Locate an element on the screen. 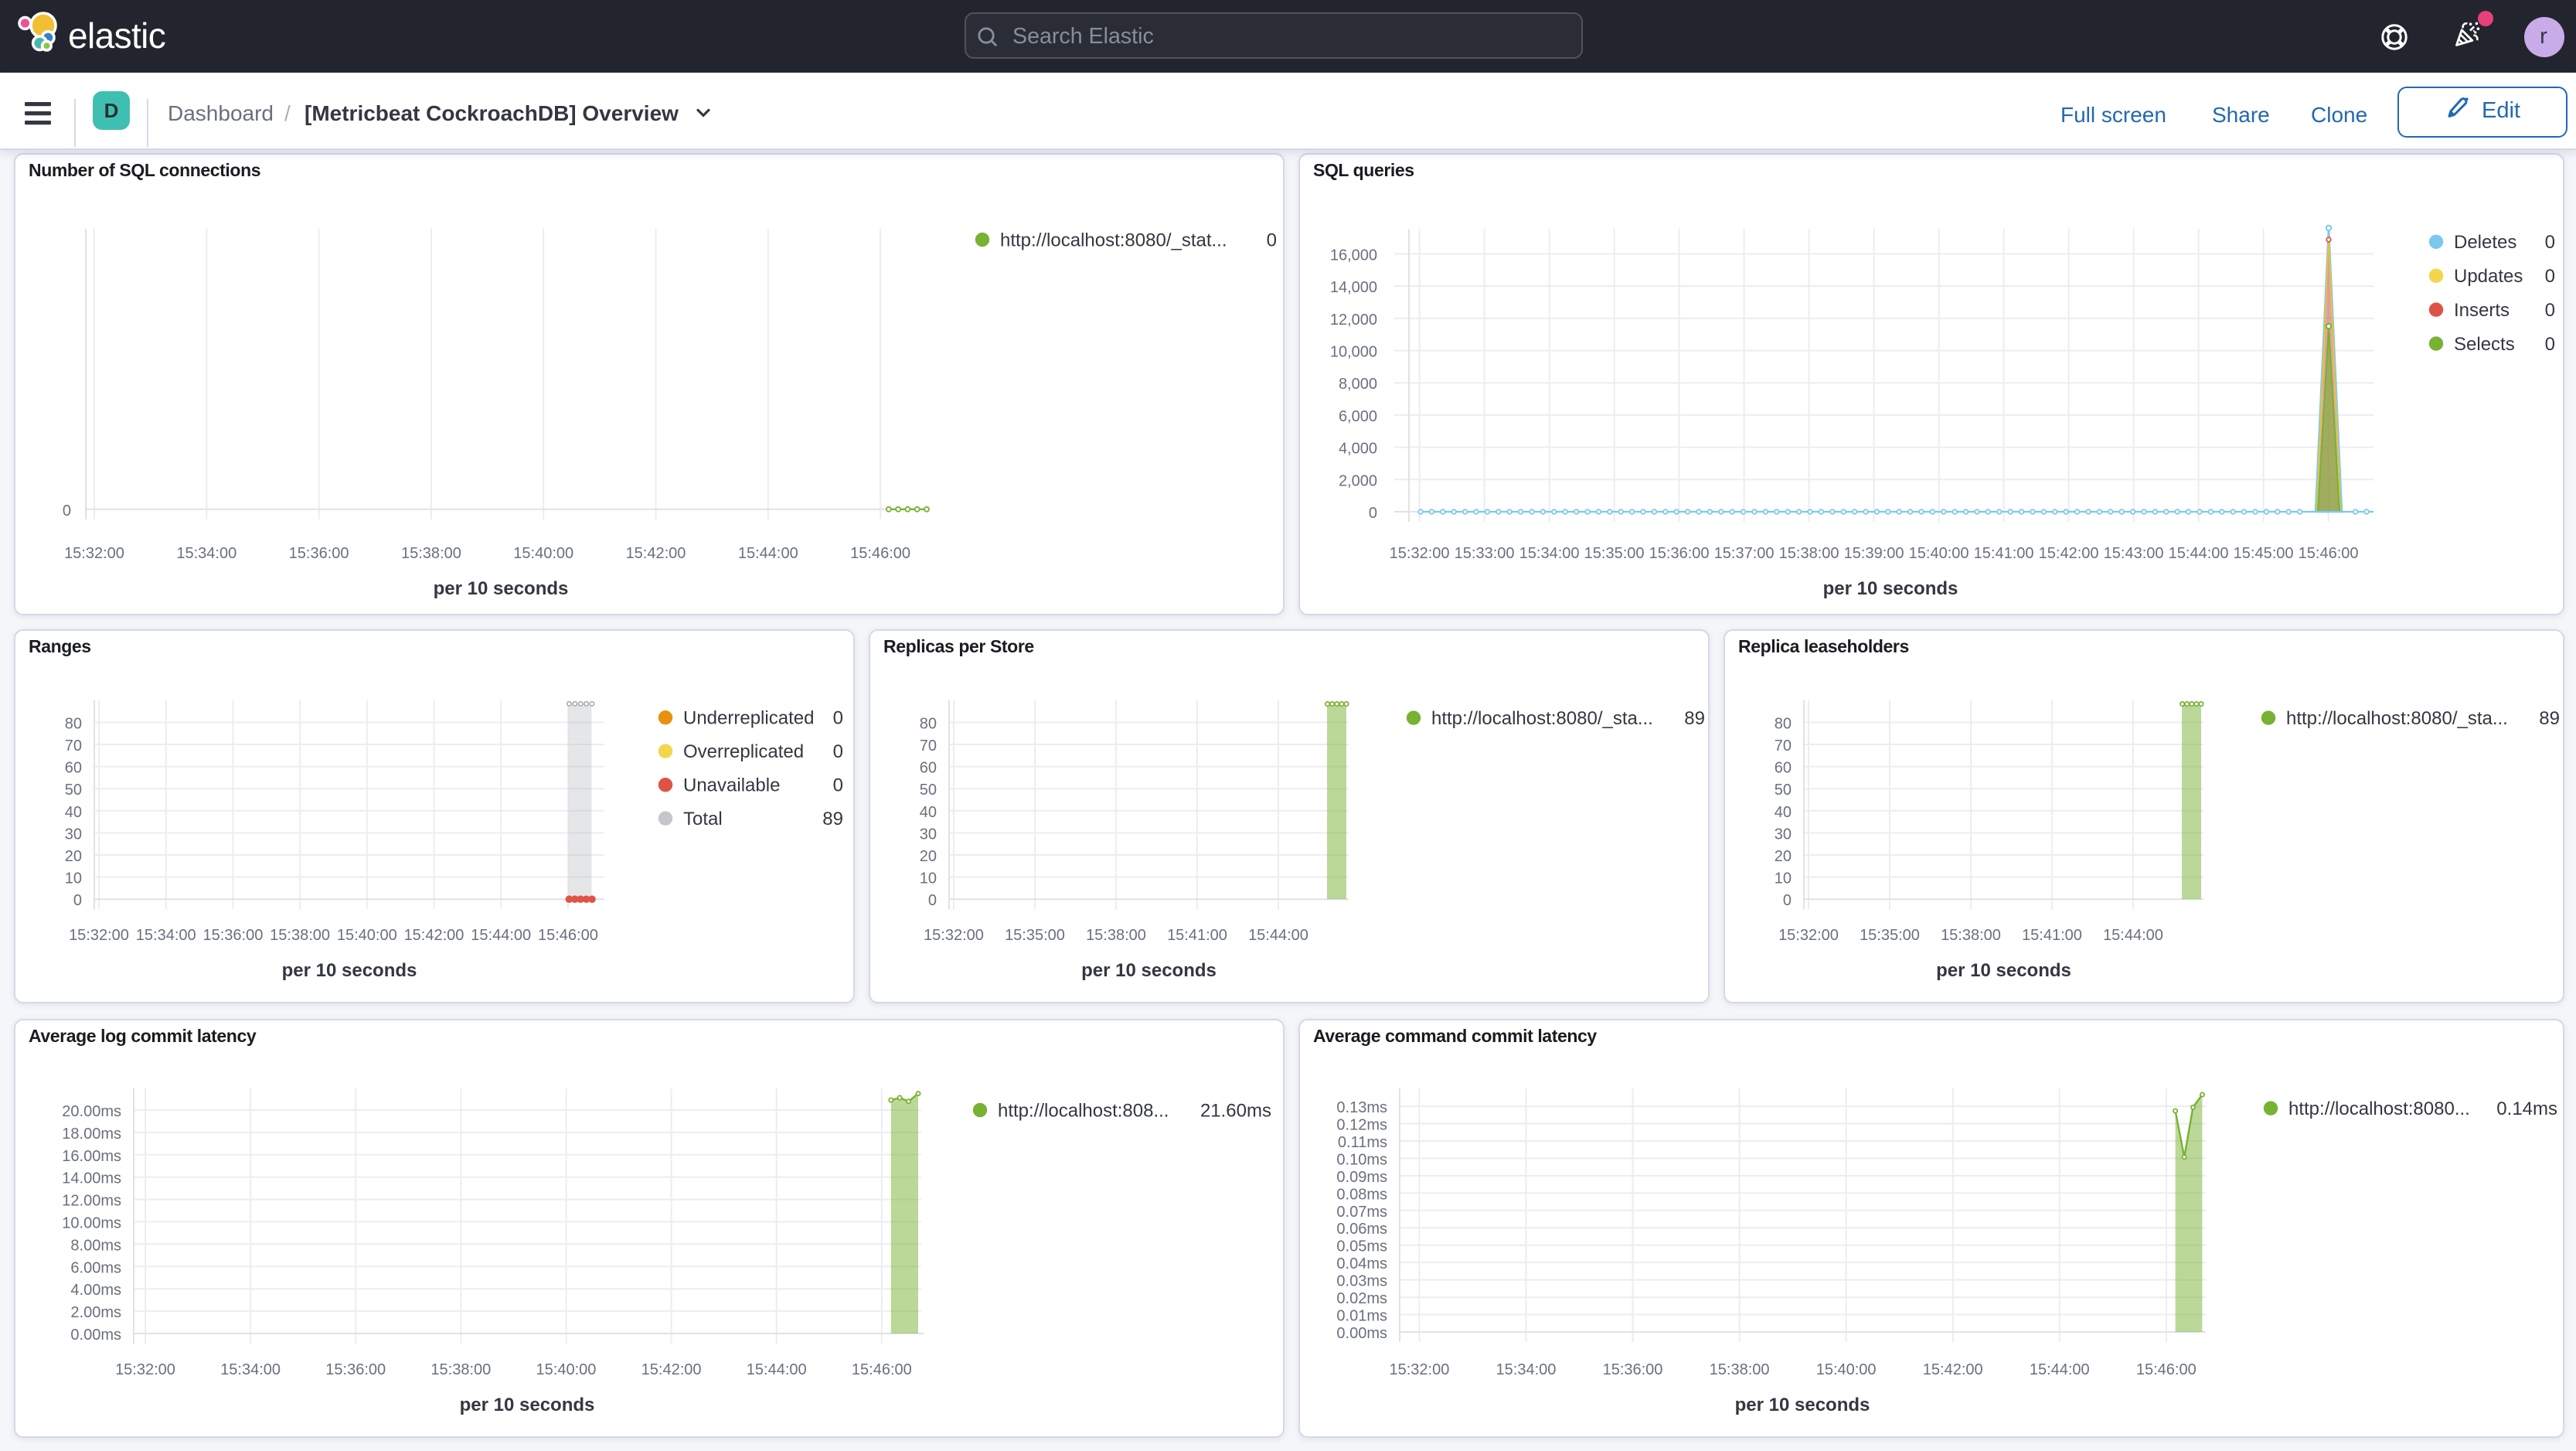  svg-text: Total is located at coordinates (702, 819).